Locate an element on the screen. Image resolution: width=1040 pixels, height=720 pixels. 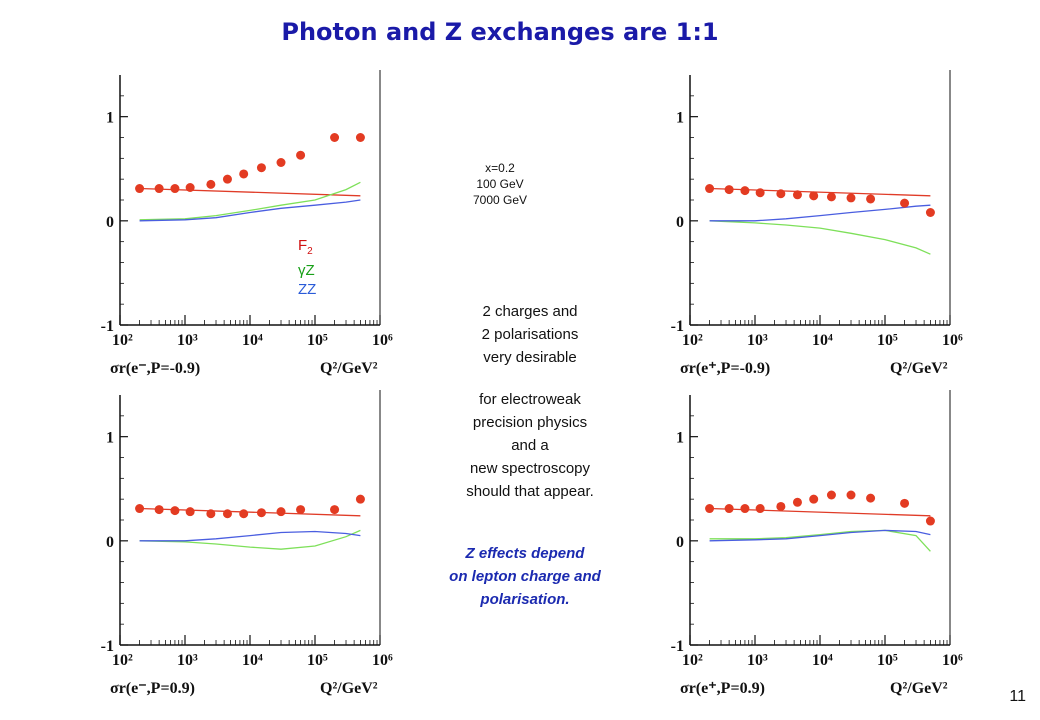
legend-sub-f2: 2 is located at coordinates (310, 251).